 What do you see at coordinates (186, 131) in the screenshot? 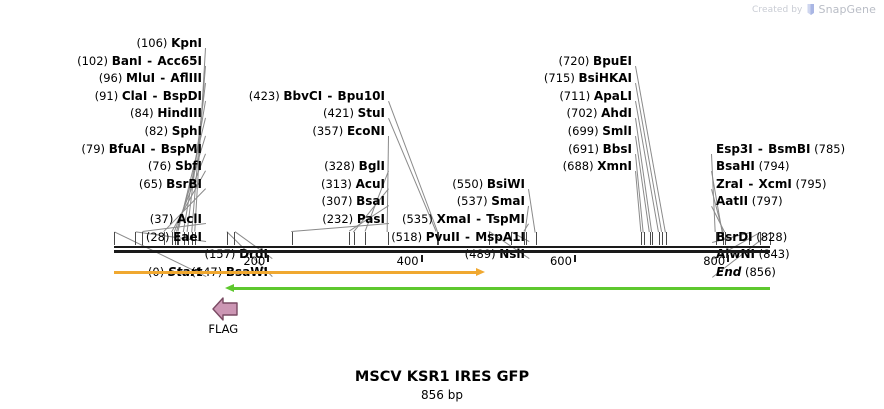
I see `enzyme-name: SphI` at bounding box center [186, 131].